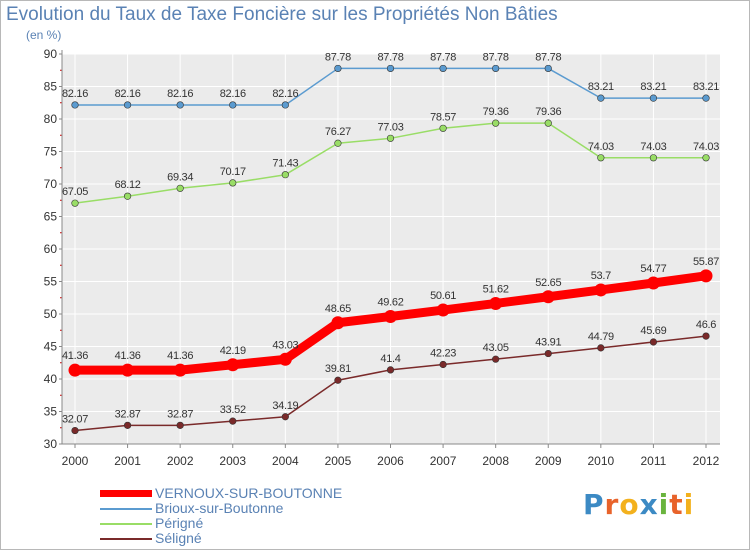  I want to click on legend-swatch-seligne, so click(126, 539).